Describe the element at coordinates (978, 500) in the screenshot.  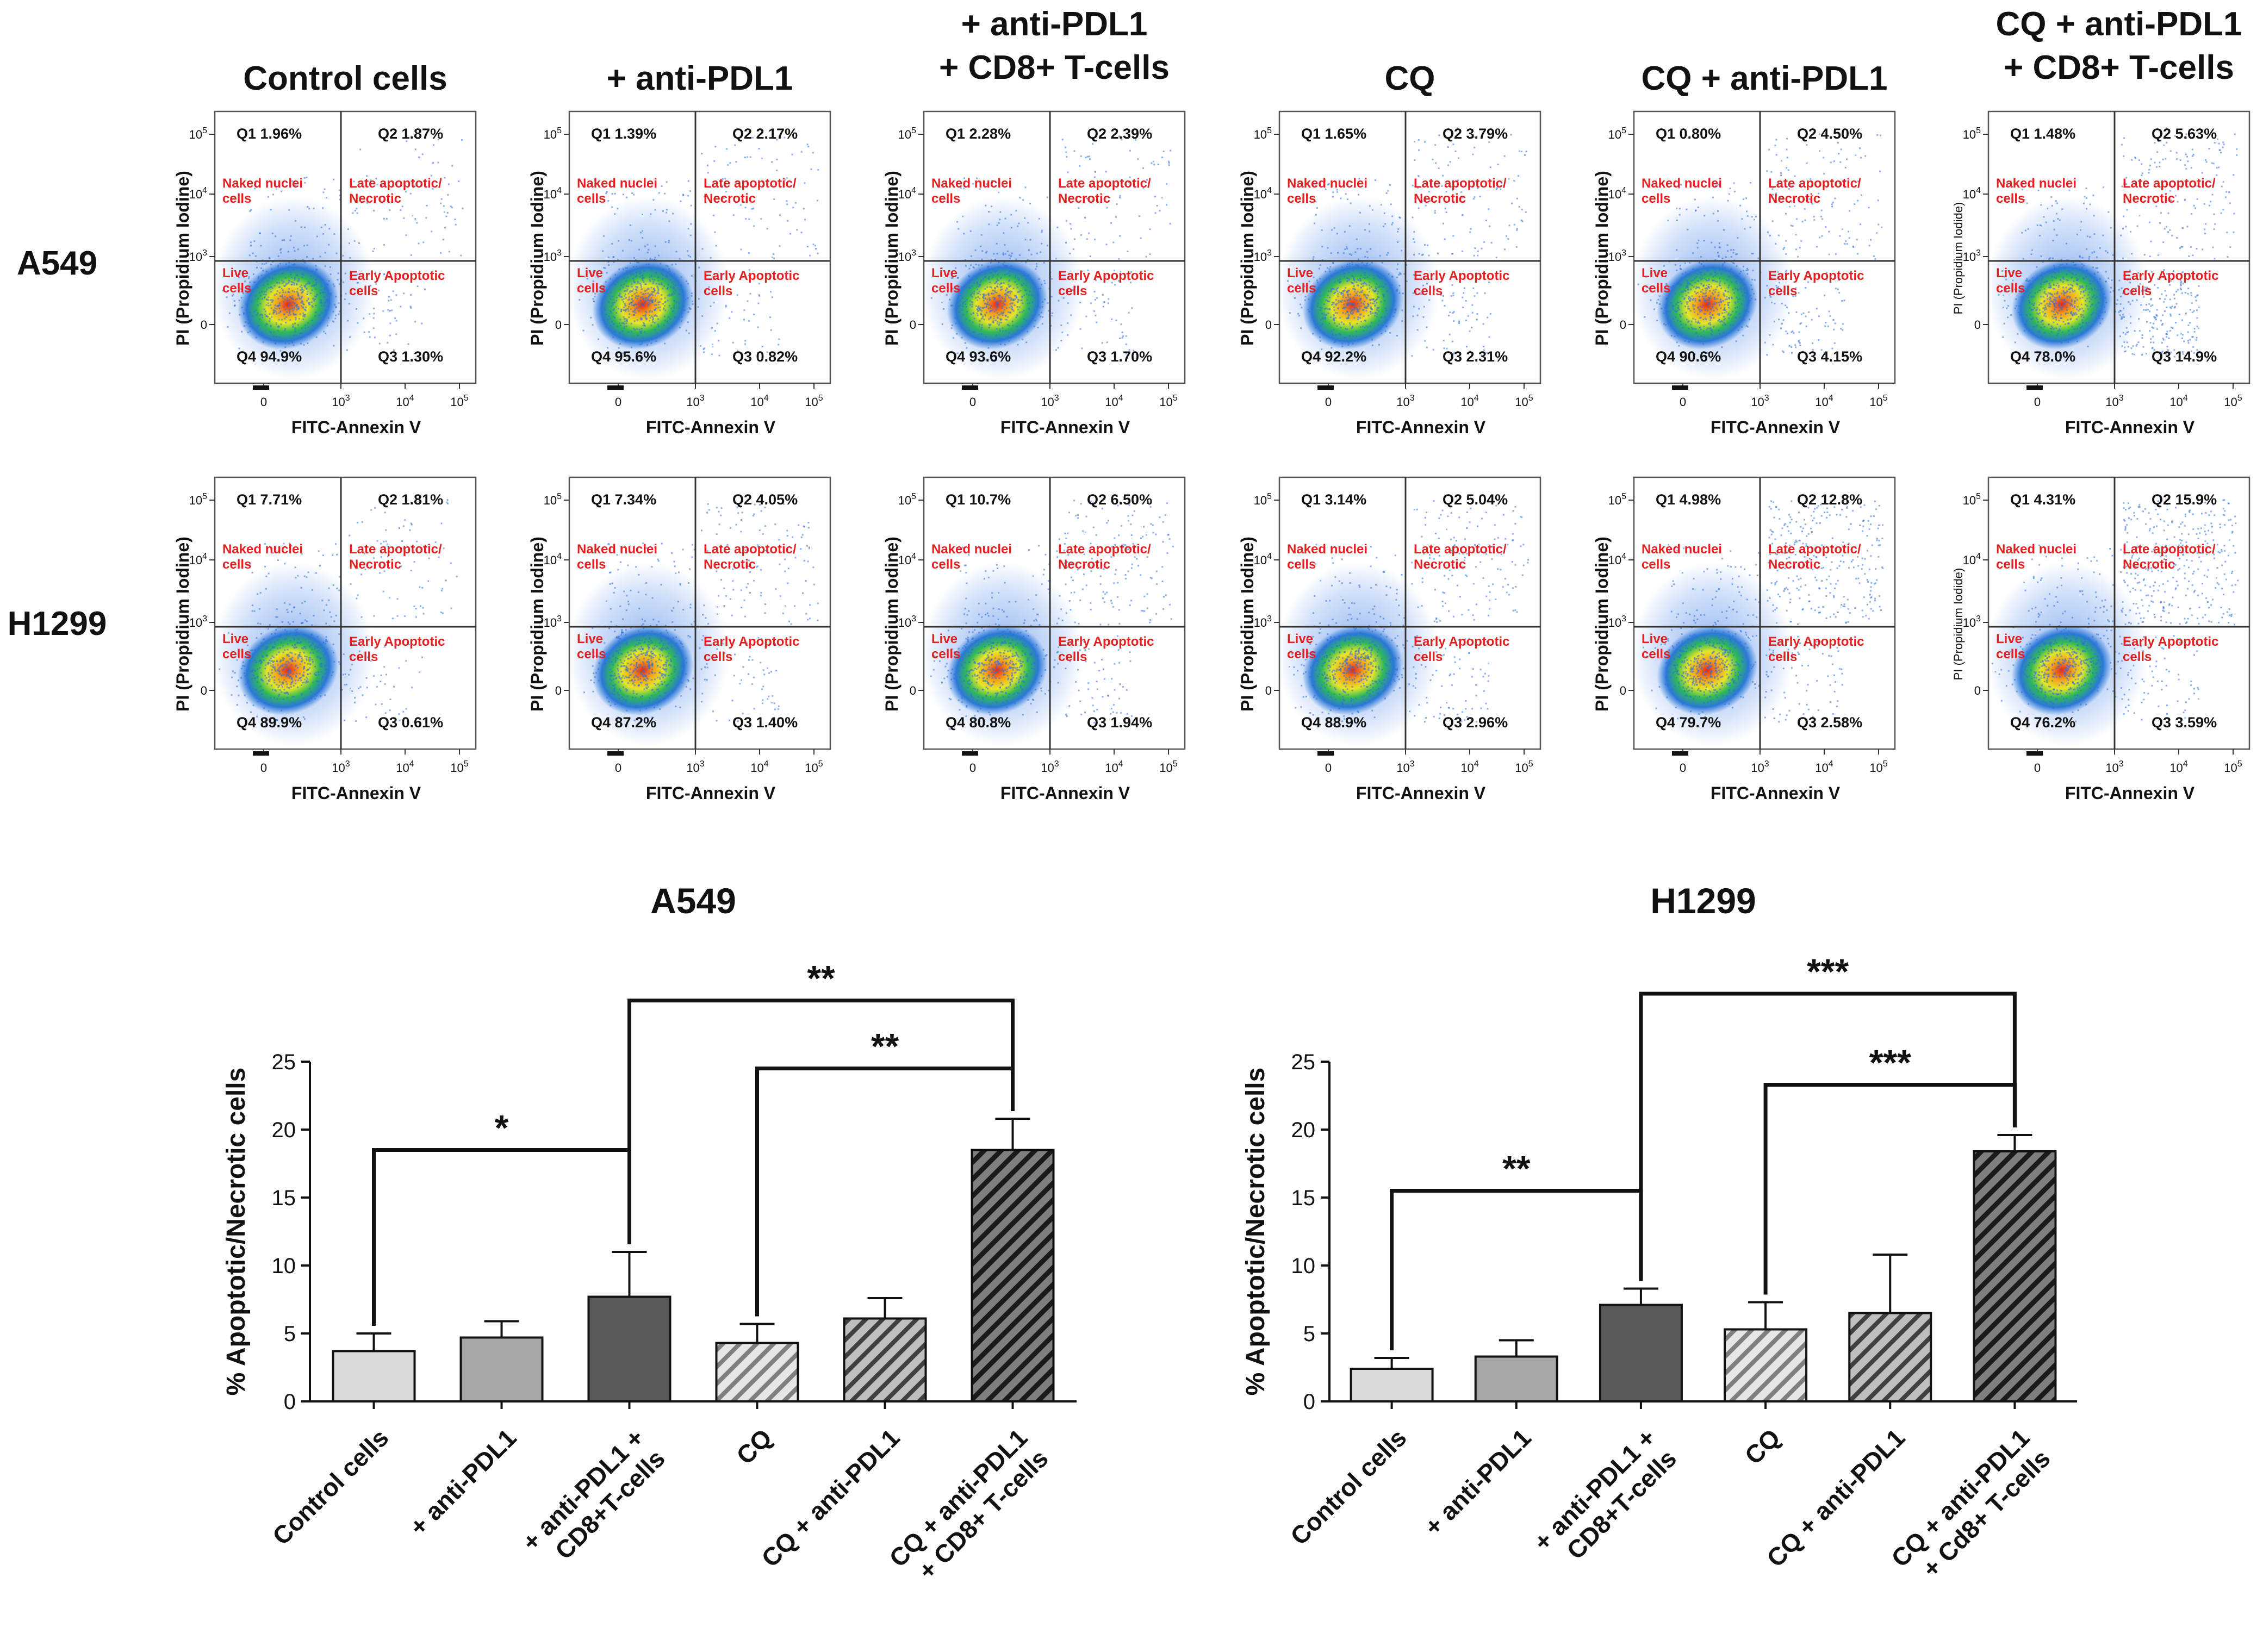
I see `q1-value: Q1 10.7%` at that location.